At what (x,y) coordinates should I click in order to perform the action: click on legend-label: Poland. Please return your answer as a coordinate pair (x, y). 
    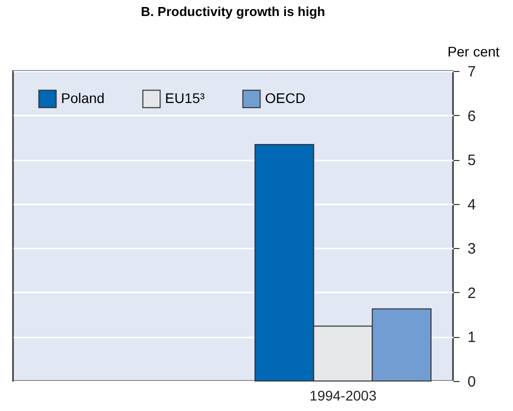
    Looking at the image, I should click on (83, 98).